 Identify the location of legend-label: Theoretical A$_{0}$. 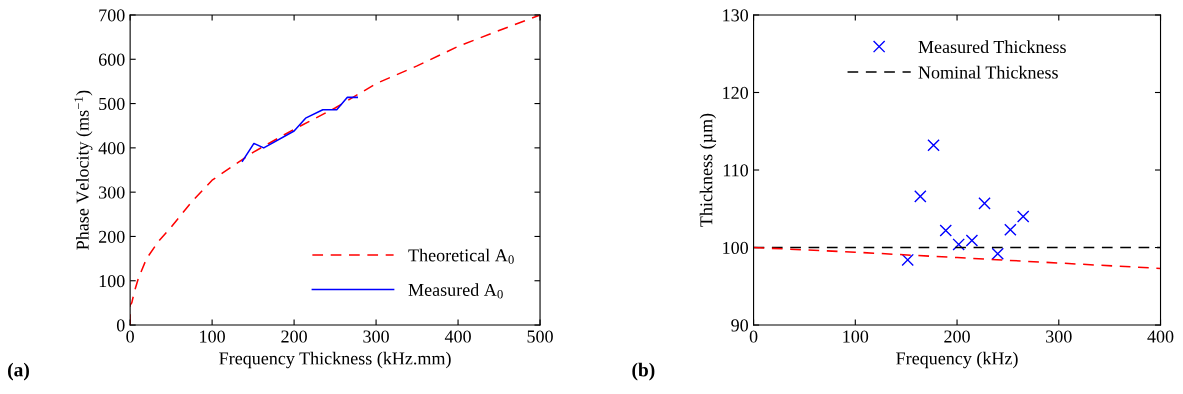
(461, 256).